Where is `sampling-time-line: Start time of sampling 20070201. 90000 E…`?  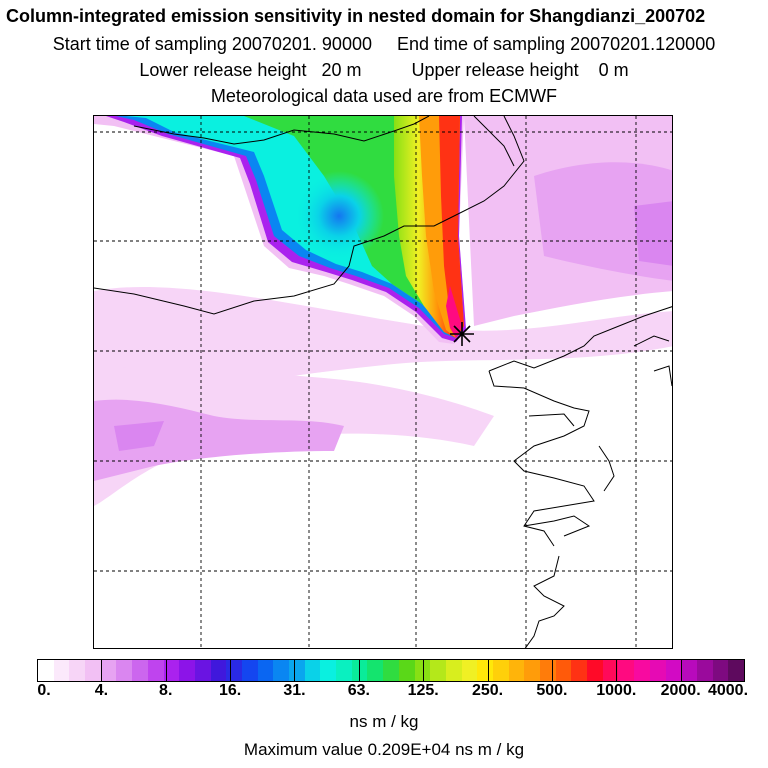
sampling-time-line: Start time of sampling 20070201. 90000 E… is located at coordinates (384, 44).